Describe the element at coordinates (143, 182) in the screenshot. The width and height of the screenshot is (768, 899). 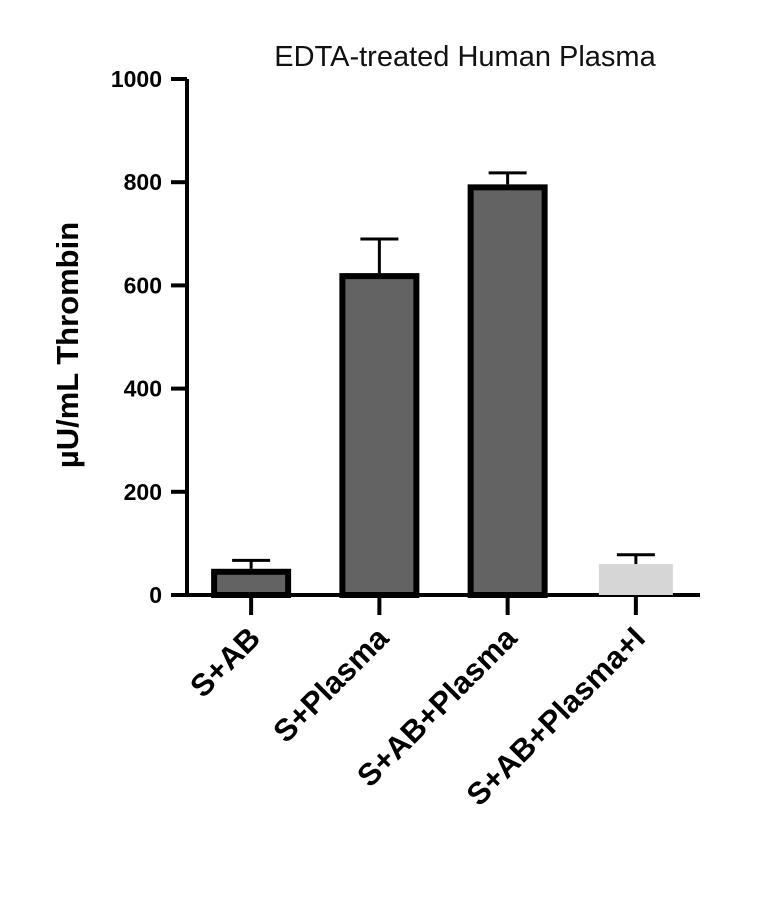
I see `y-tick-label-4: 800` at that location.